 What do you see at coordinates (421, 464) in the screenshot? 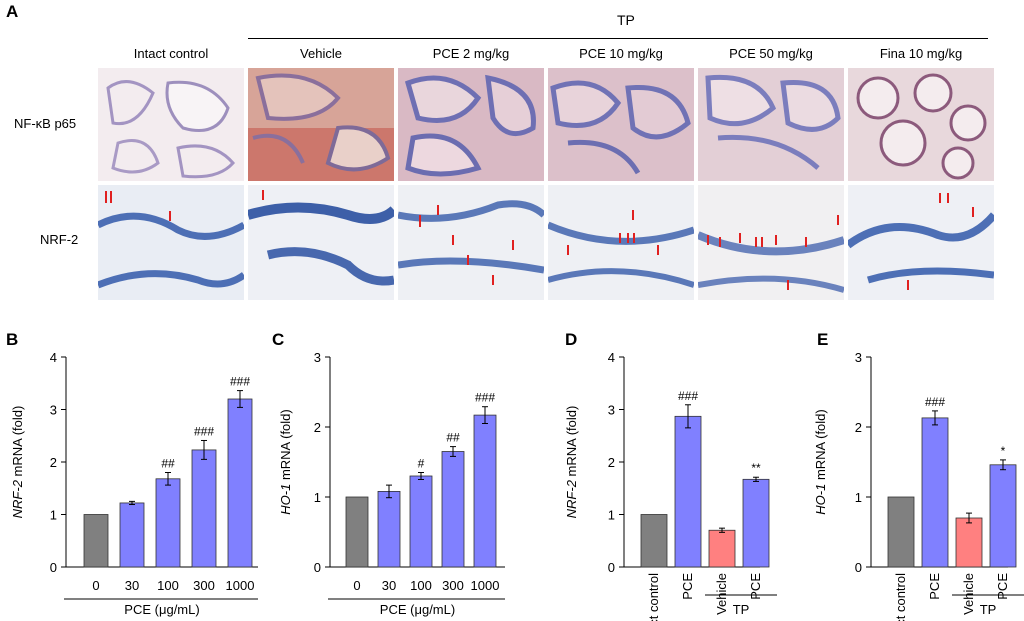
I see `significance-c-2: #` at bounding box center [421, 464].